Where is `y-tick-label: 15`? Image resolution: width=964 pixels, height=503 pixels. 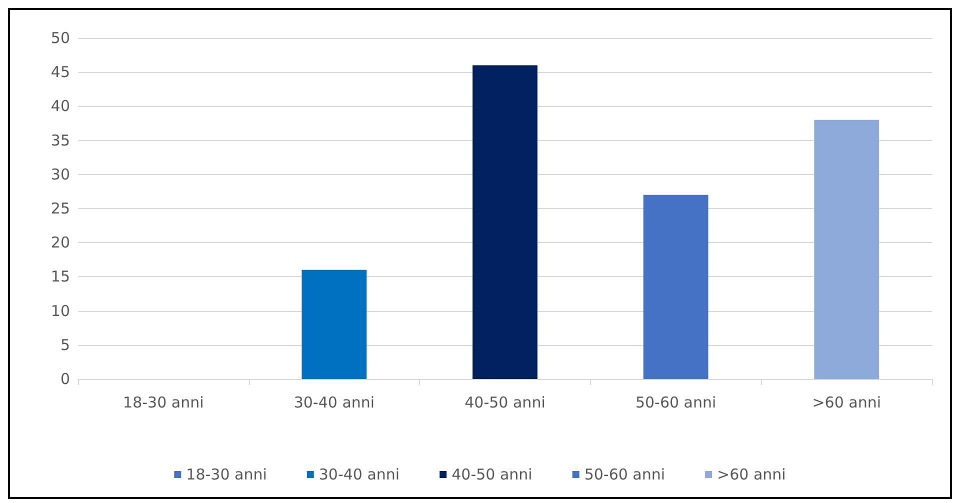
y-tick-label: 15 is located at coordinates (60, 277).